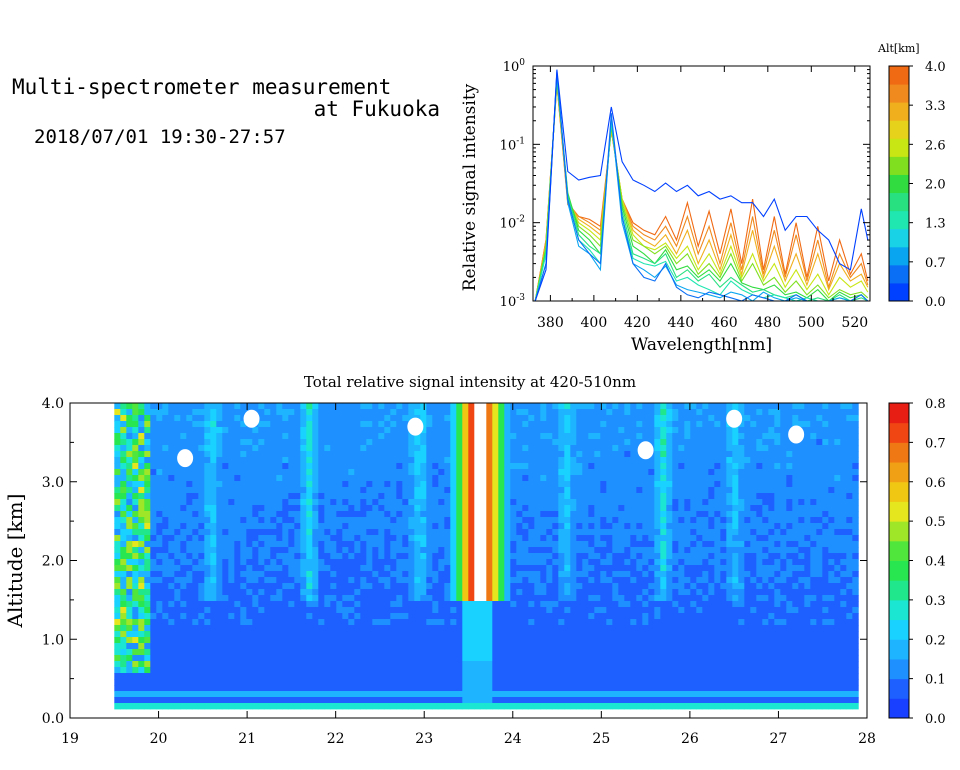 The height and width of the screenshot is (770, 960). Describe the element at coordinates (899, 238) in the screenshot. I see `alt-colorbar-segment` at that location.